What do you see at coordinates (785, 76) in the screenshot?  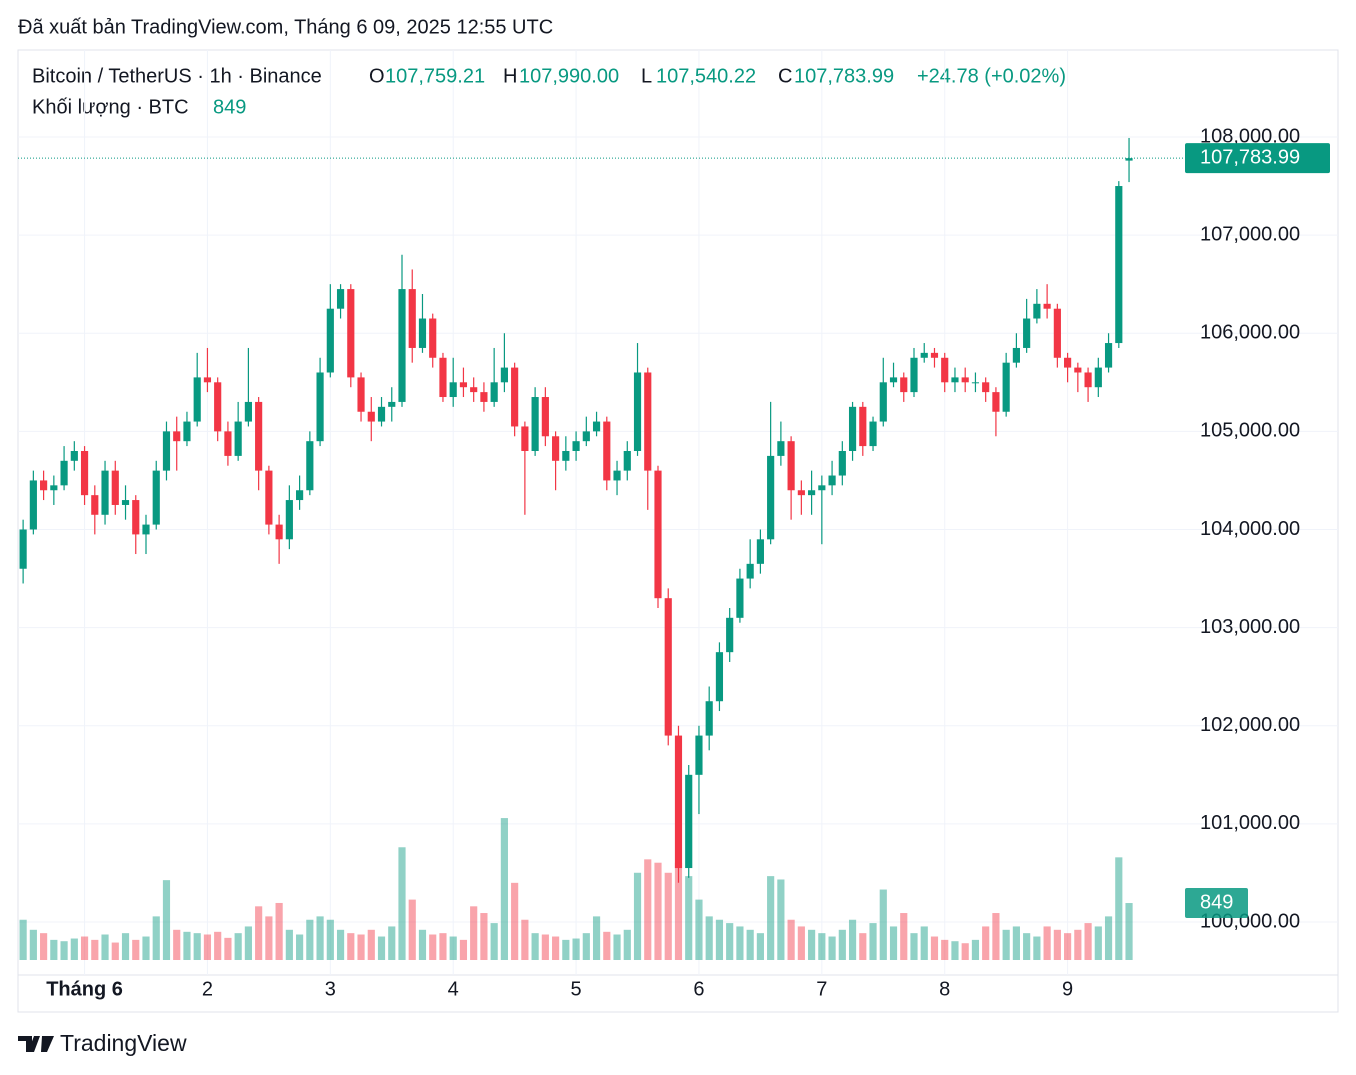 I see `legend-key: C` at bounding box center [785, 76].